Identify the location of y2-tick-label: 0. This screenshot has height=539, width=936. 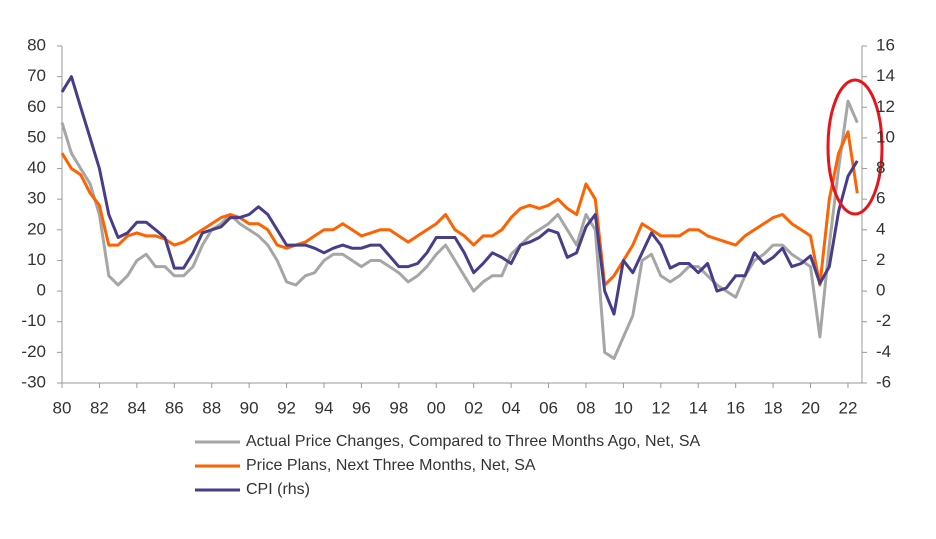
(880, 290).